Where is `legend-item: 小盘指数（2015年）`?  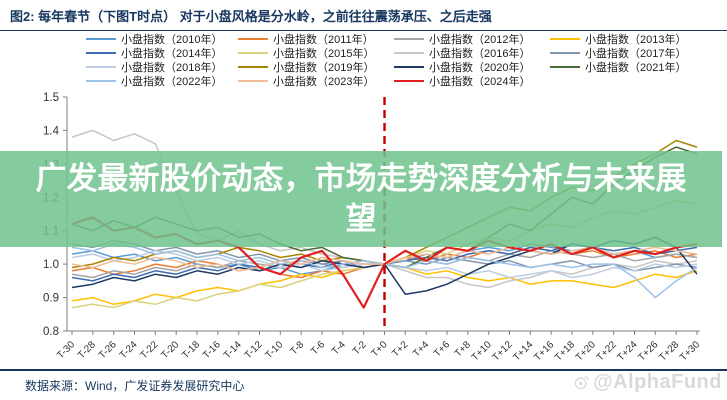 legend-item: 小盘指数（2015年） is located at coordinates (316, 53).